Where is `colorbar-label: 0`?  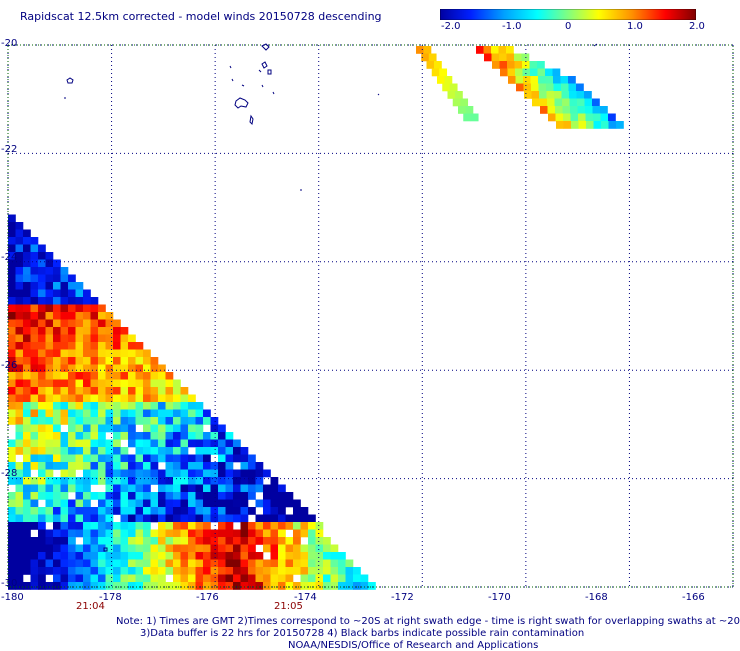 colorbar-label: 0 is located at coordinates (568, 26).